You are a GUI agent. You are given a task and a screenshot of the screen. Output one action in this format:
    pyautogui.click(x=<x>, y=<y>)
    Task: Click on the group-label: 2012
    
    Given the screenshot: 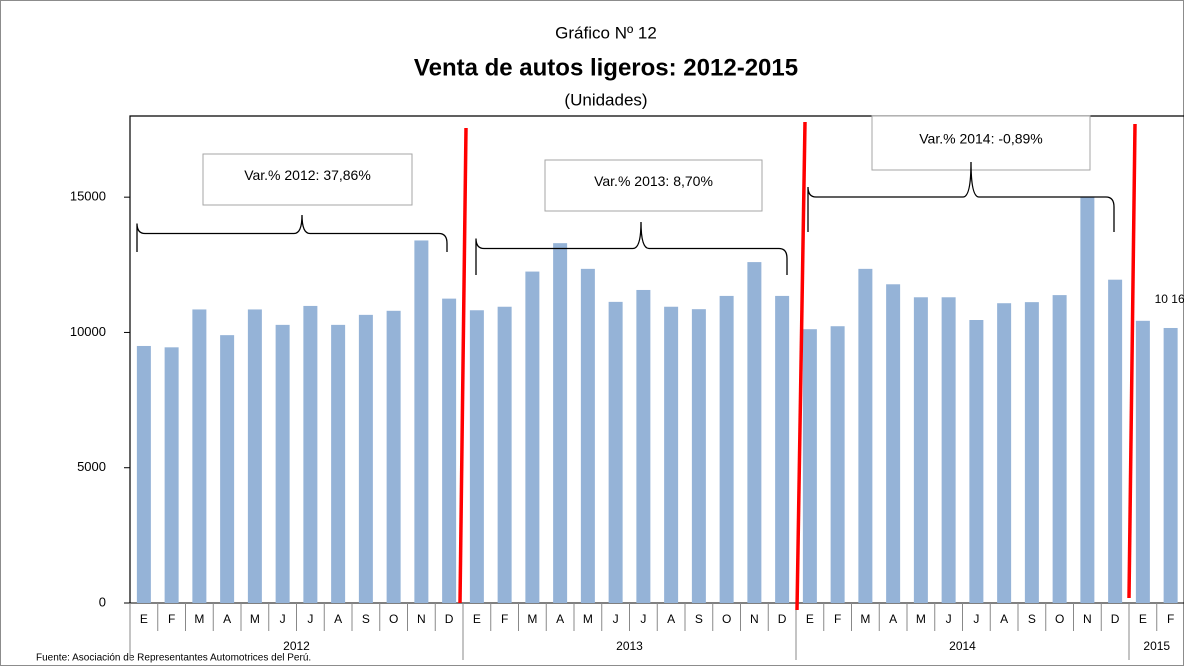 What is the action you would take?
    pyautogui.click(x=296, y=646)
    